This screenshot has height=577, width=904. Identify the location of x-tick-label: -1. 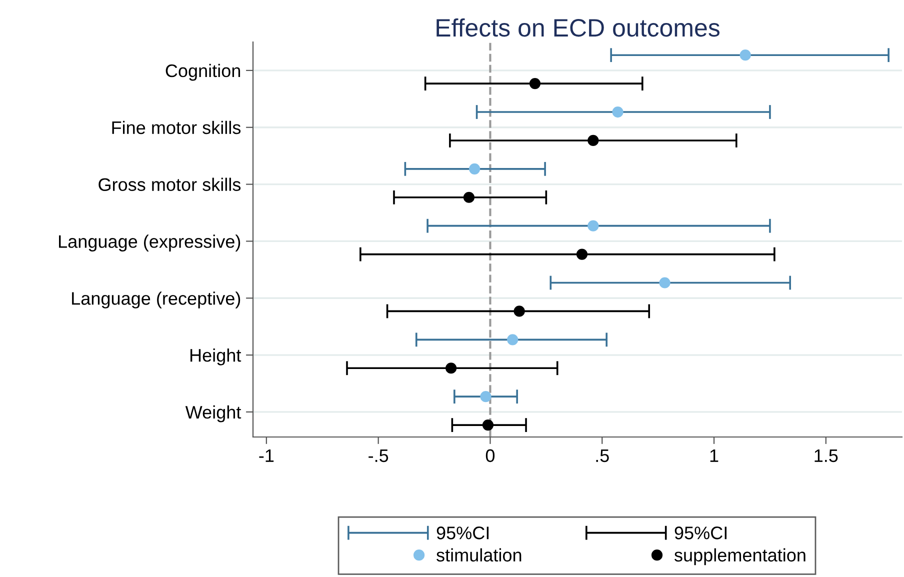
(266, 455).